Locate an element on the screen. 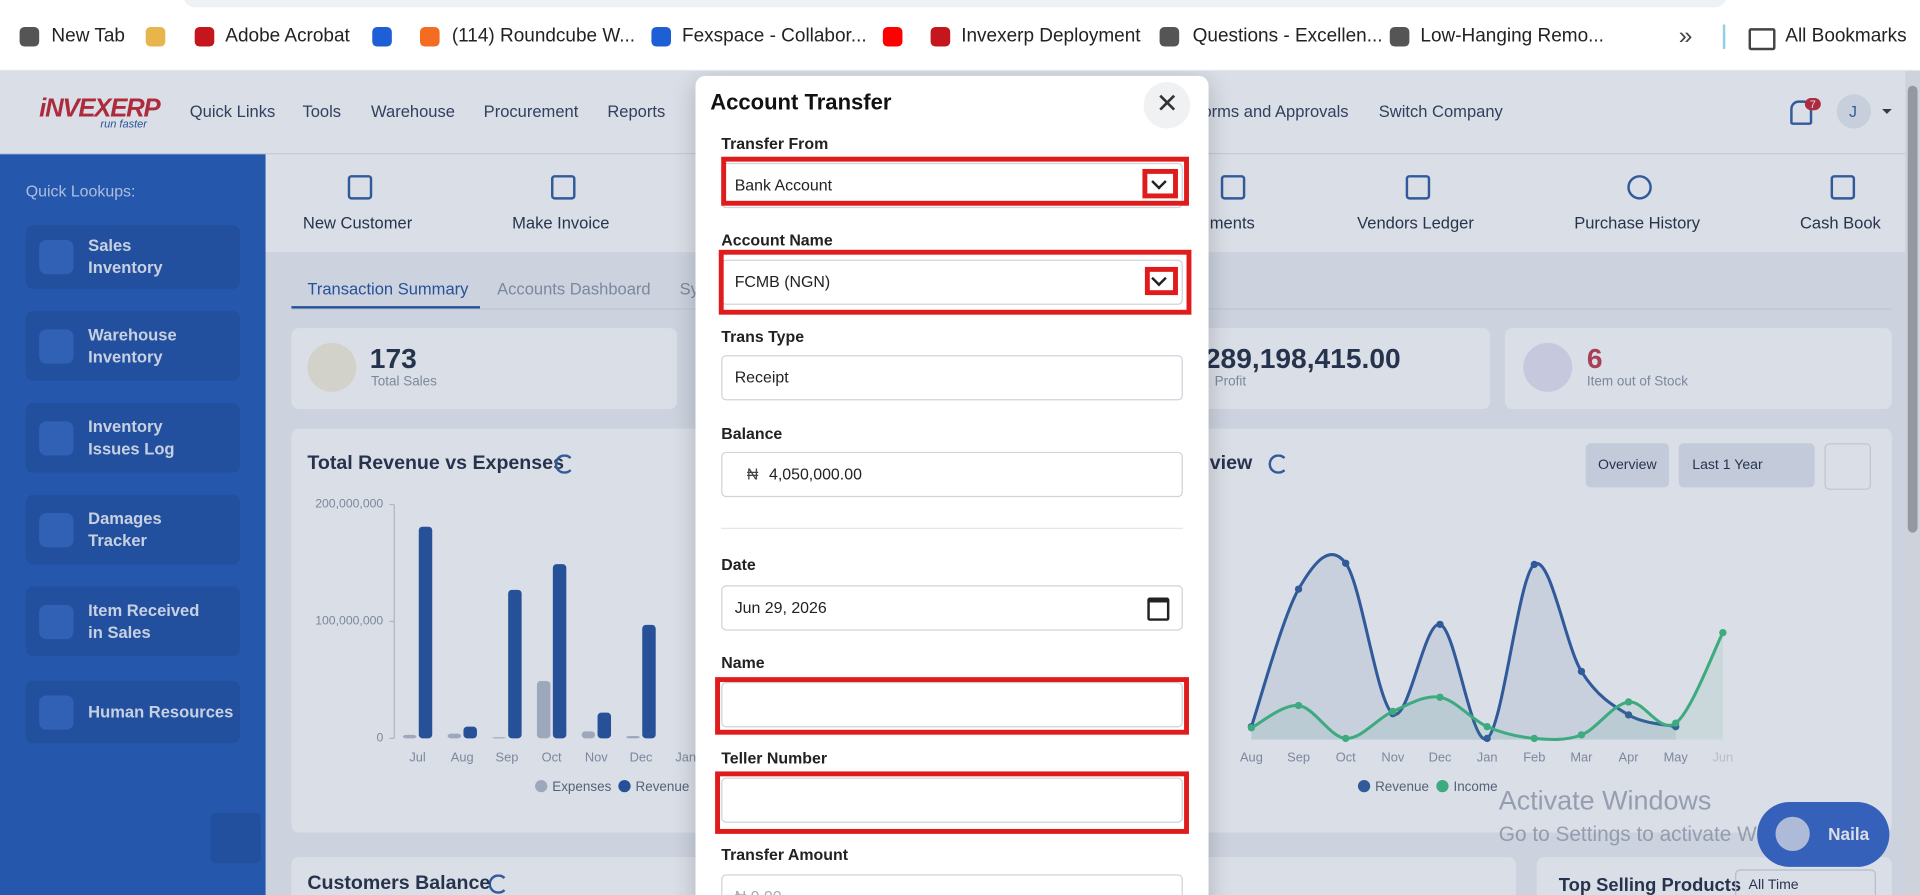 This screenshot has width=1920, height=895. button-label: Overview is located at coordinates (1627, 465).